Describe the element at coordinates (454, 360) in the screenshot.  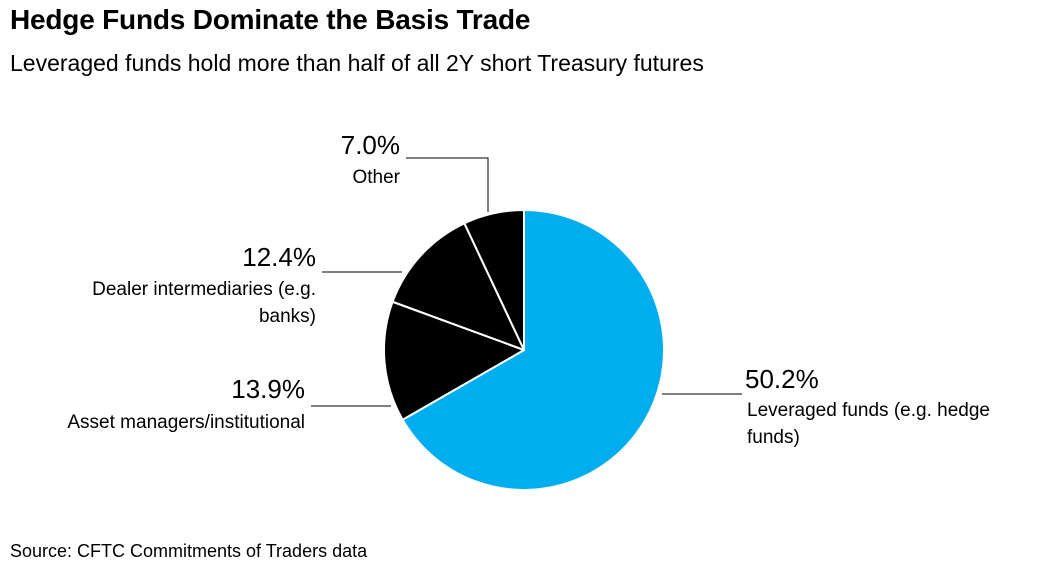
I see `pie-slice-asset-managers` at that location.